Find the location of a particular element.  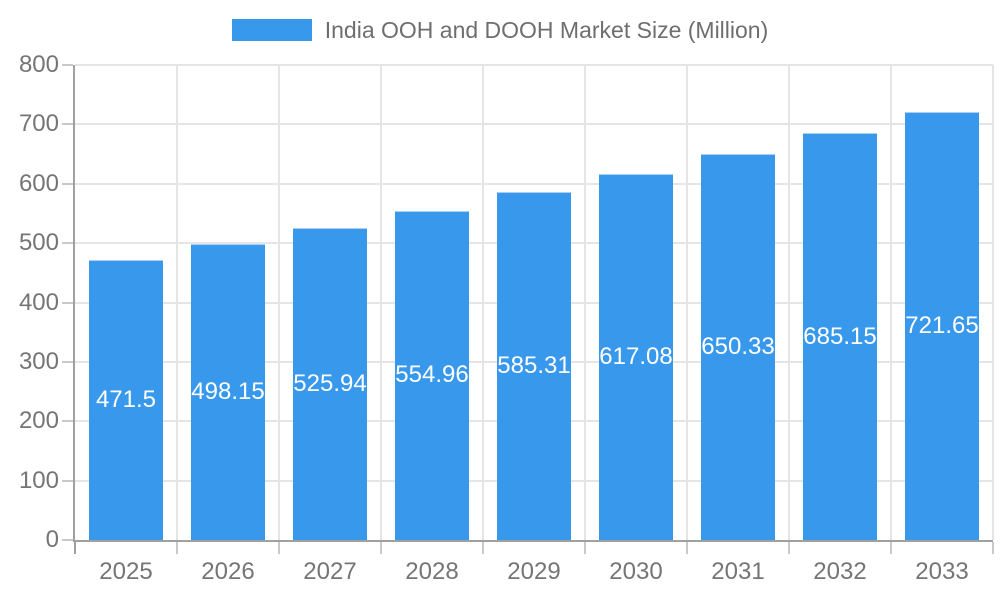

bar: 525.94 is located at coordinates (330, 383).